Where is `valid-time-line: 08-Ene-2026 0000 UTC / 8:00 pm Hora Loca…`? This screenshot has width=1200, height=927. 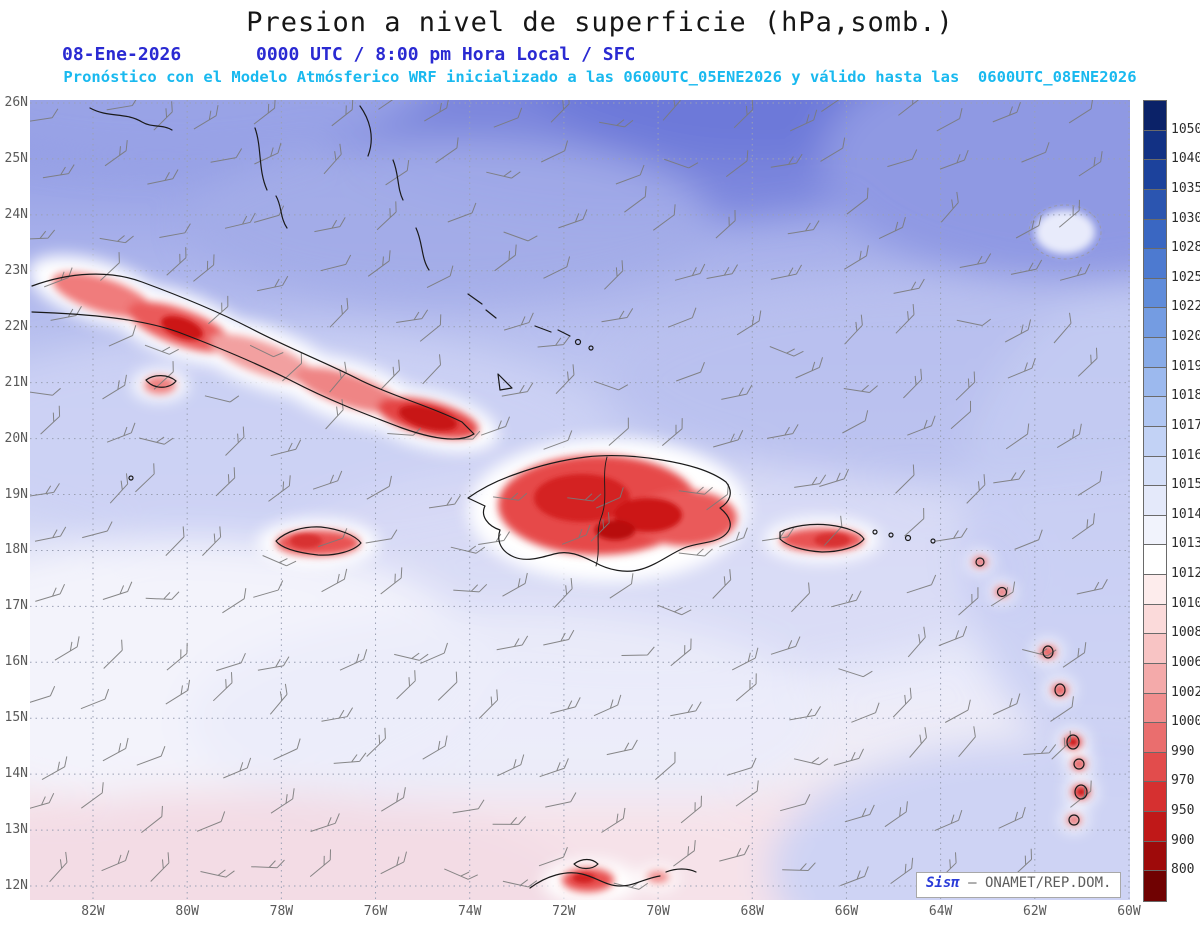 valid-time-line: 08-Ene-2026 0000 UTC / 8:00 pm Hora Loca… is located at coordinates (600, 55).